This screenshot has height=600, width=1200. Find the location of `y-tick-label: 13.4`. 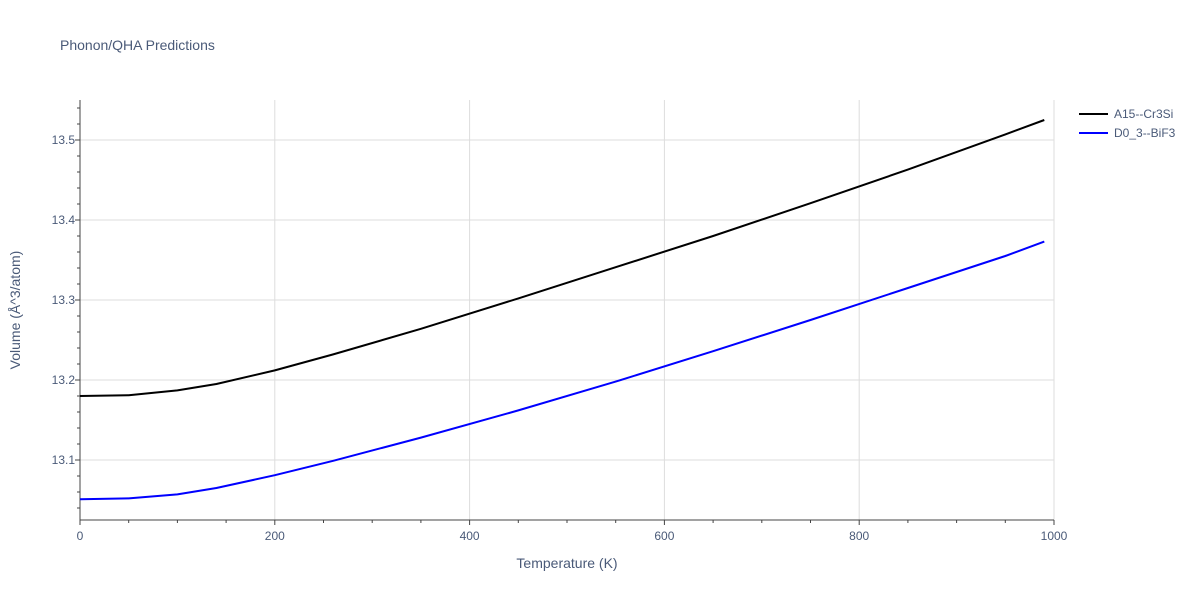

y-tick-label: 13.4 is located at coordinates (64, 220).